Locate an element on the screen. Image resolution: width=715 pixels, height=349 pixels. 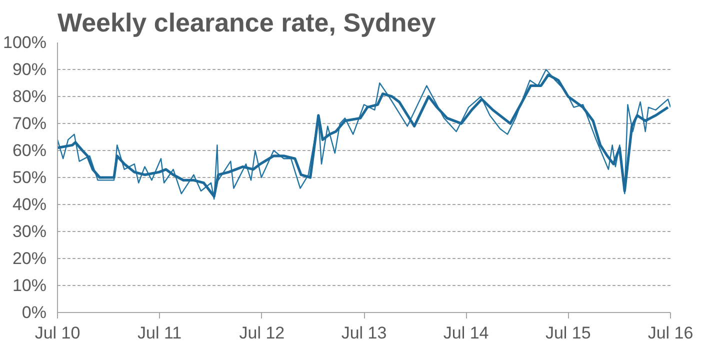
y-tick-label: 10% is located at coordinates (29, 285).